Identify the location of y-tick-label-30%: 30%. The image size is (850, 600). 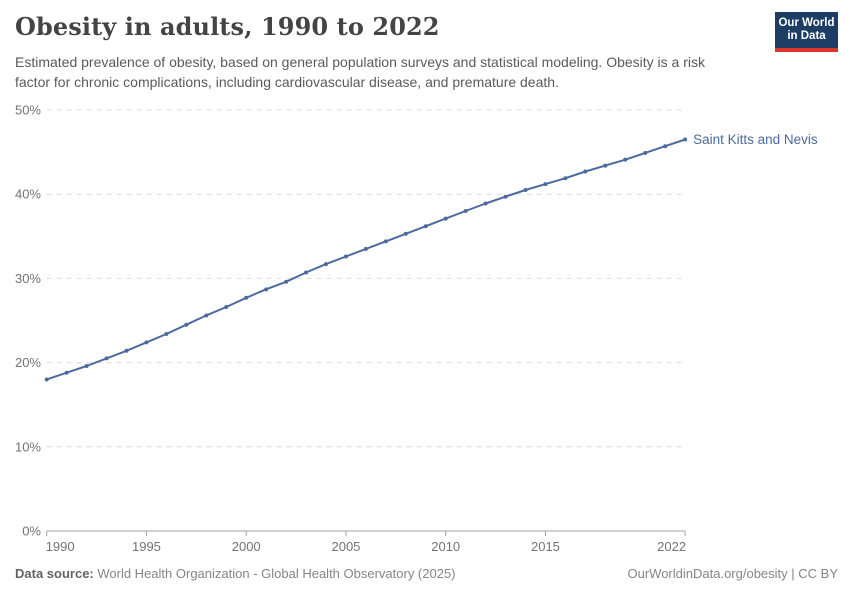
(28, 278).